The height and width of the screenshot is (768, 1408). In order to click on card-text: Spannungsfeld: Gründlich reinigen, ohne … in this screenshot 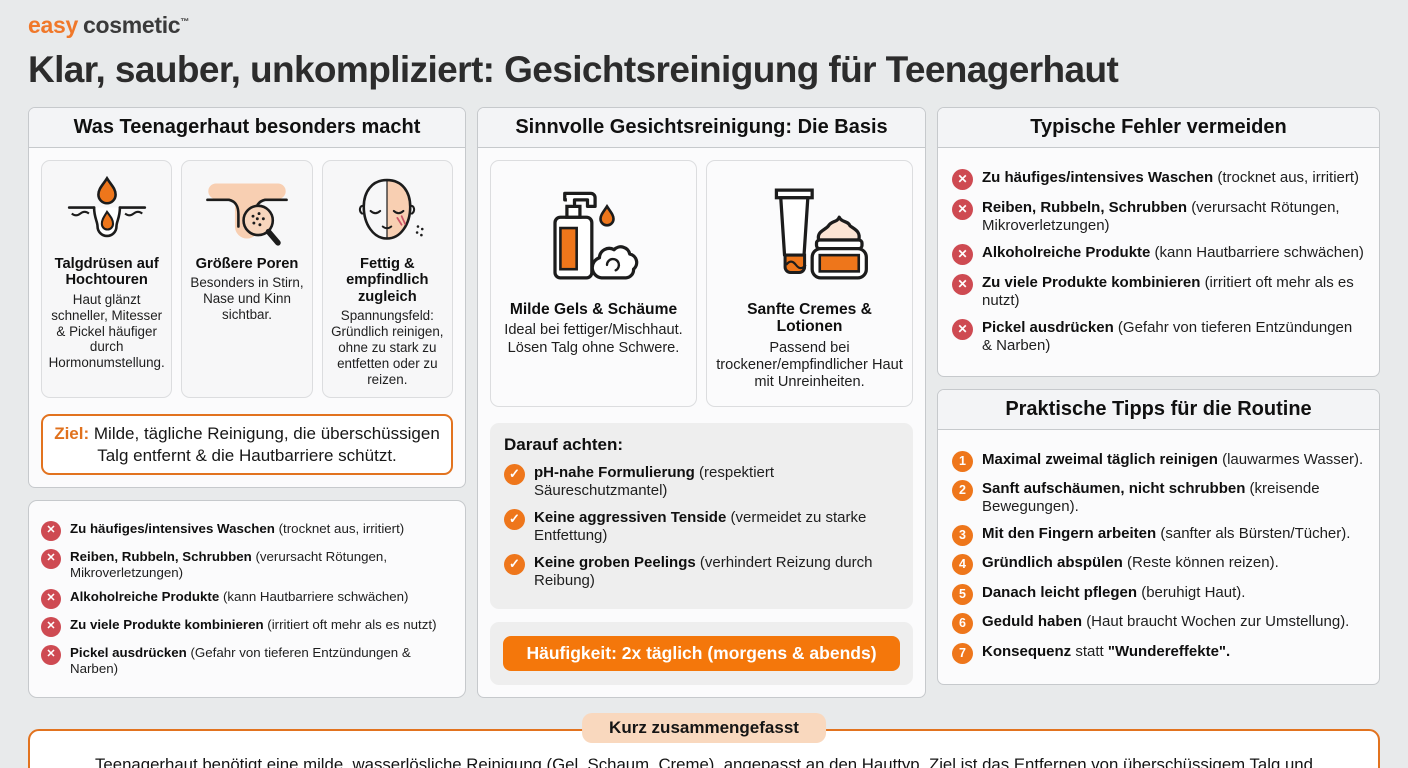, I will do `click(387, 347)`.